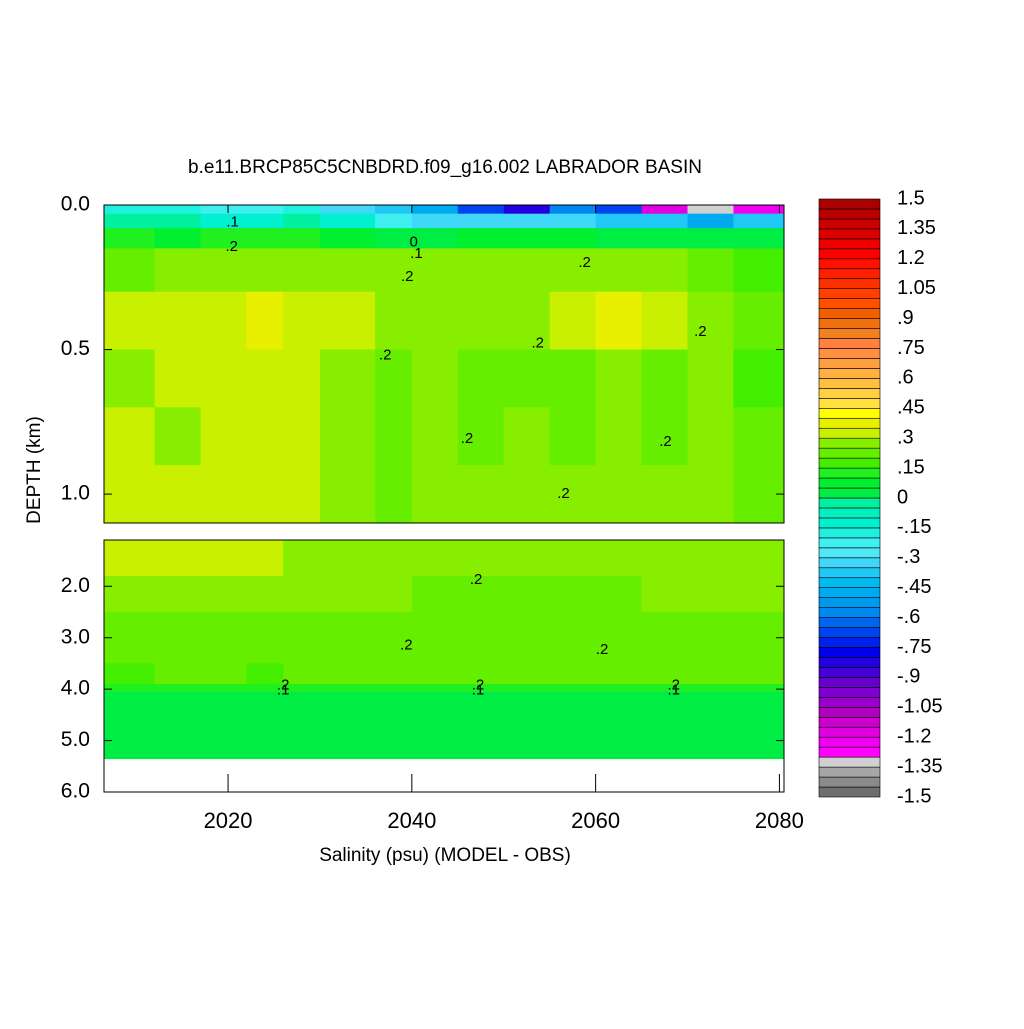 The width and height of the screenshot is (1024, 1029). Describe the element at coordinates (914, 647) in the screenshot. I see `colorbar-label: -.75` at that location.